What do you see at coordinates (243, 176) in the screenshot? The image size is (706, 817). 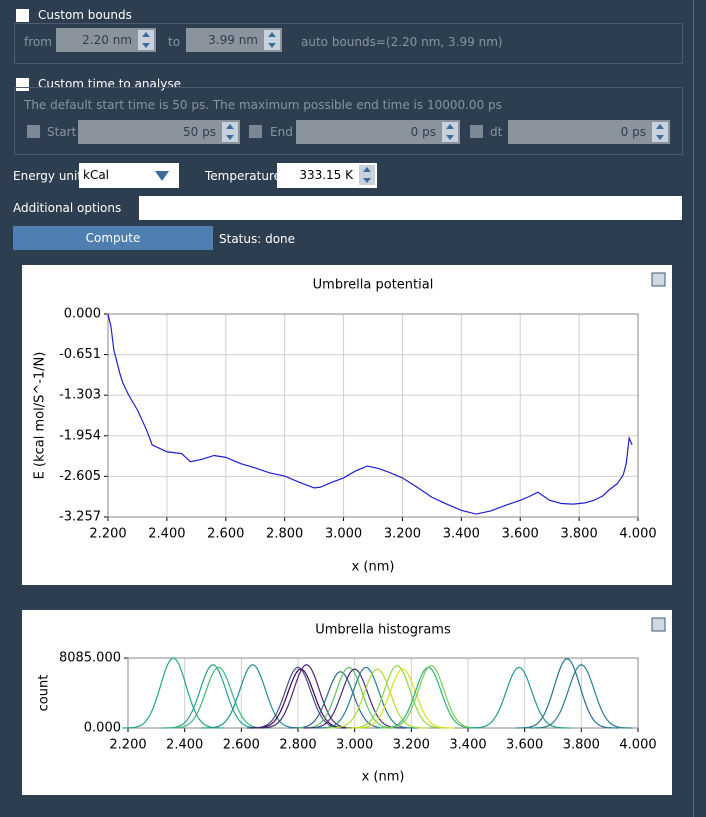 I see `label: Temperature` at bounding box center [243, 176].